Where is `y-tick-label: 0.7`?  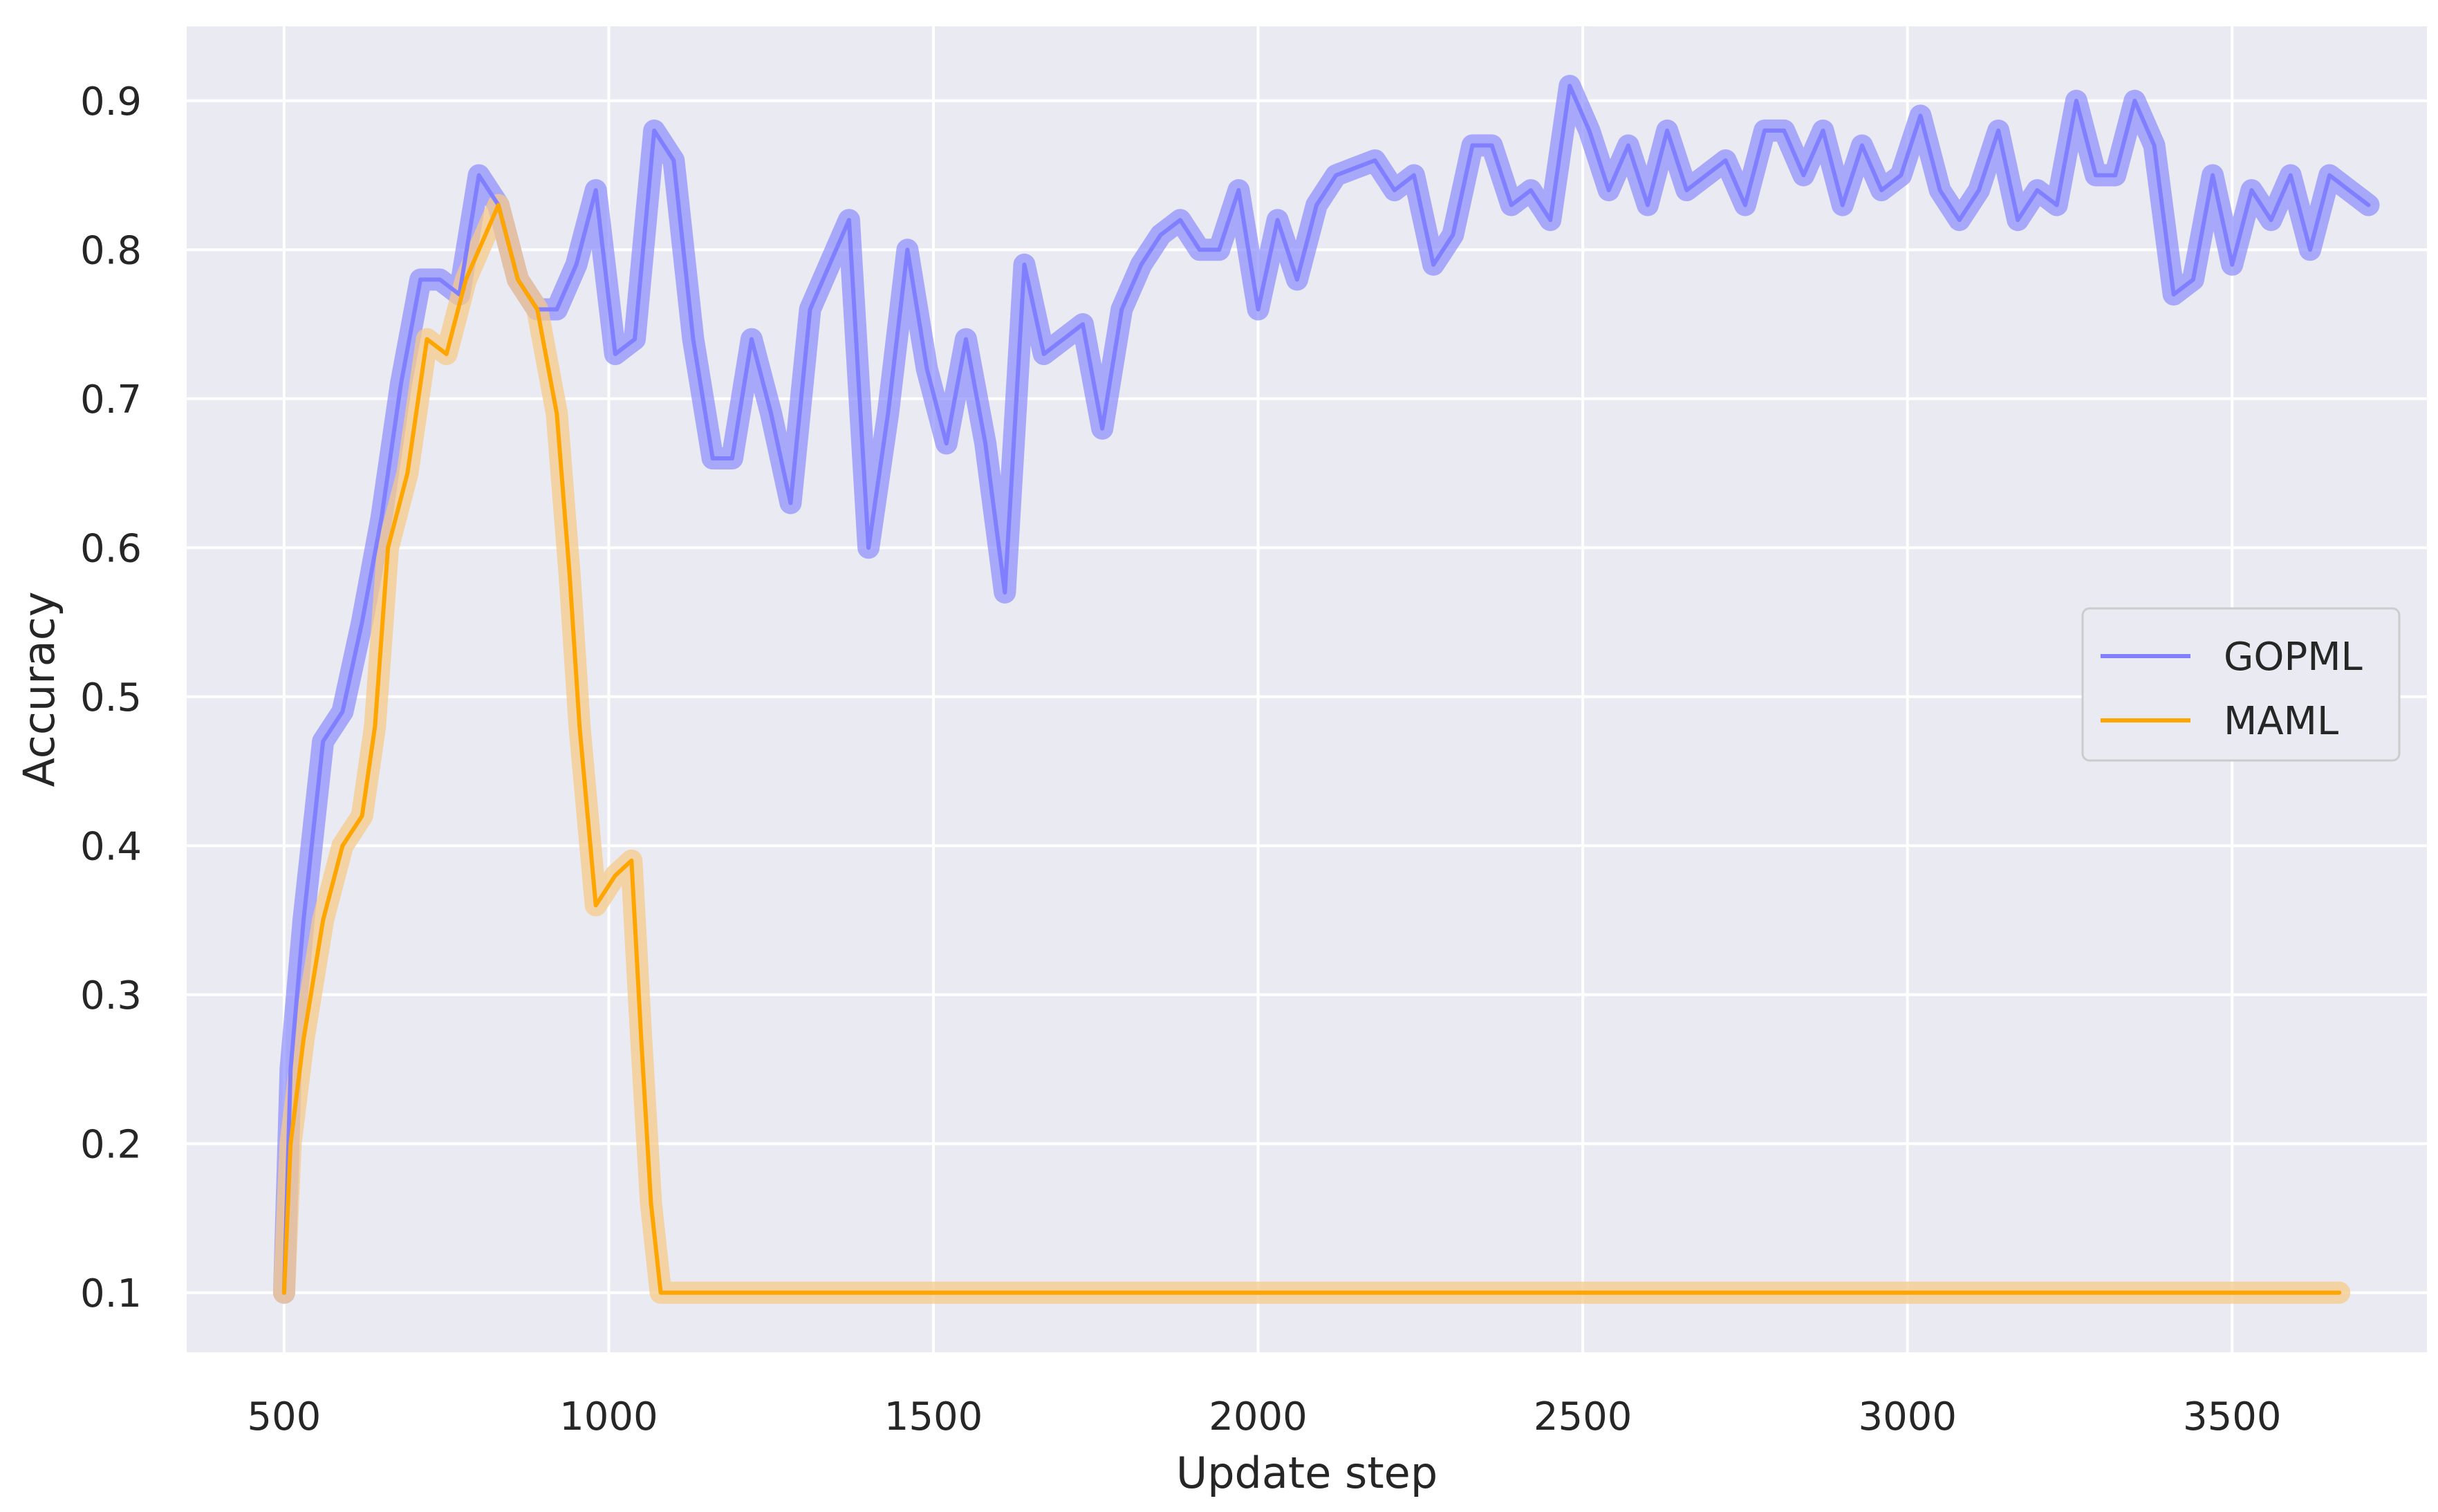
y-tick-label: 0.7 is located at coordinates (111, 399).